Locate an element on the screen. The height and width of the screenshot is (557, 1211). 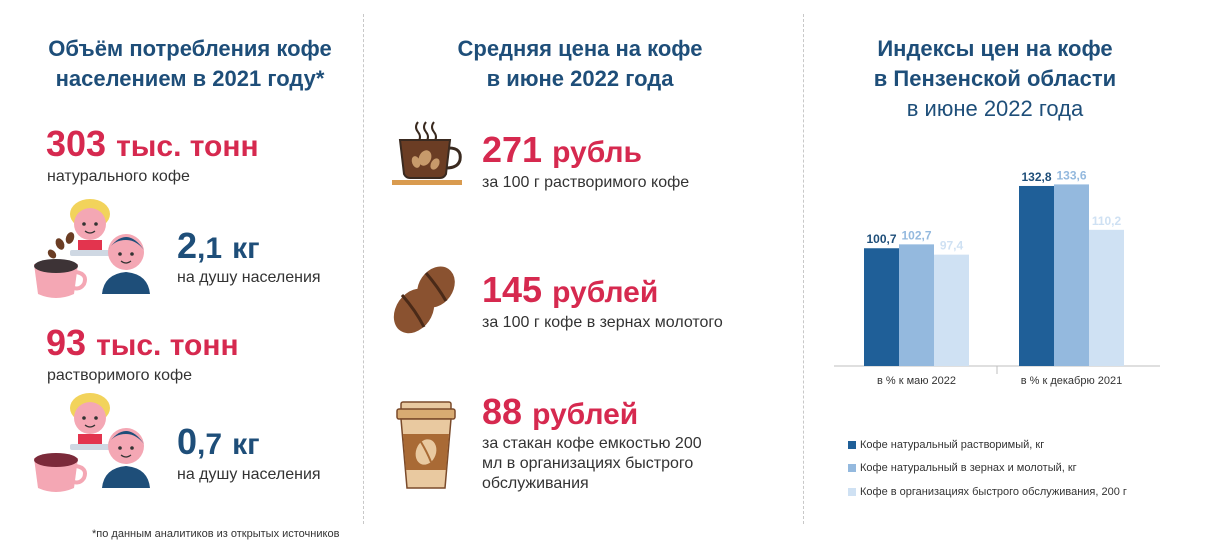
price-takeaway-caption-line1: за стакан кофе емкостью 200 is located at coordinates (592, 443).